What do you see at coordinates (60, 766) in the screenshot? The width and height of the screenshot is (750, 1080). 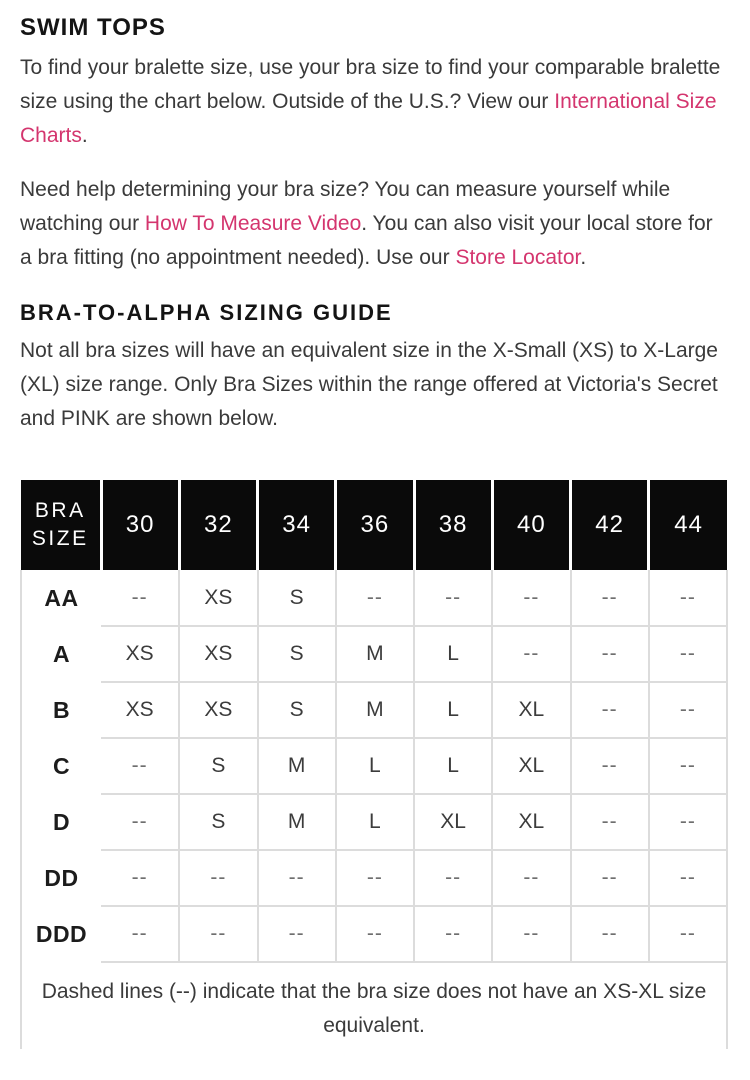 I see `row-label: C` at bounding box center [60, 766].